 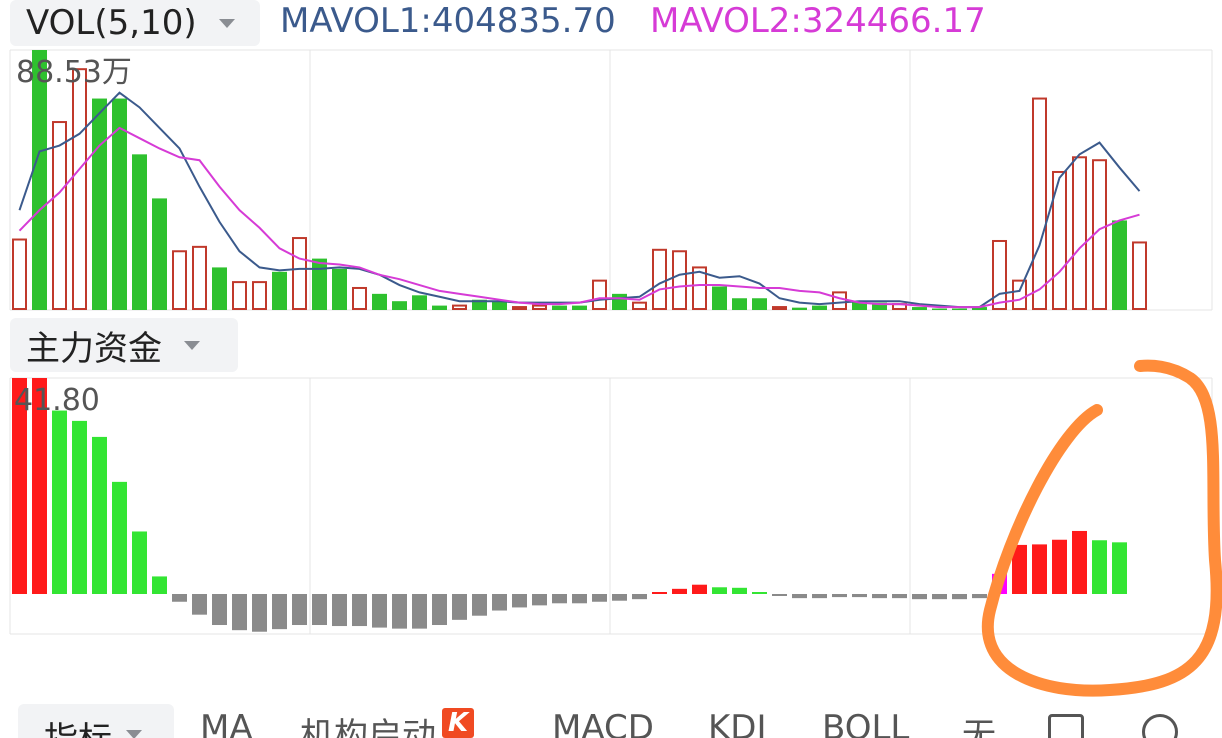 I want to click on indicator-tabs: 指标 MA 机构启动 K MACD KDJ BOLL 无, so click(x=611, y=719).